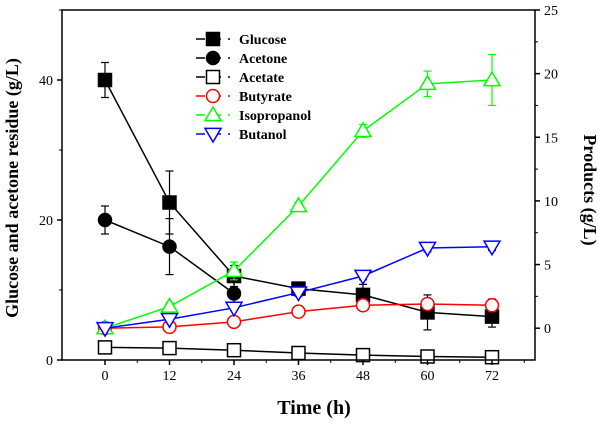  I want to click on y-left-tick-label: 40, so click(46, 81).